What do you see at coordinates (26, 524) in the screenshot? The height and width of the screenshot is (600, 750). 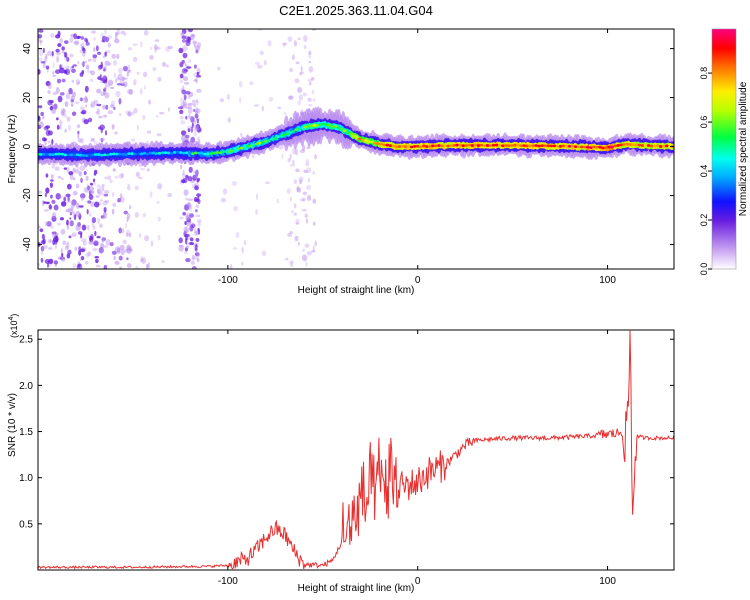 I see `snr-y-tick-label: 0.5` at bounding box center [26, 524].